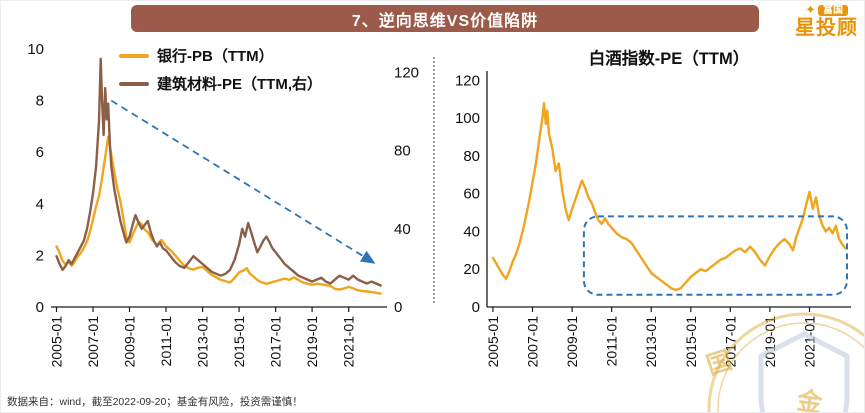  I want to click on svg-text: 8, so click(40, 101).